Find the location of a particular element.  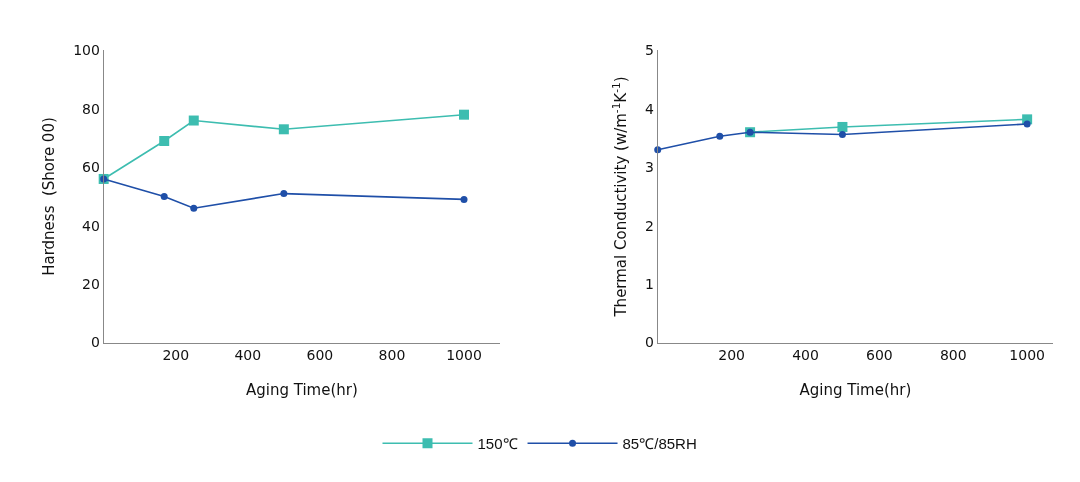

y-tick-label: 4 is located at coordinates (649, 108).